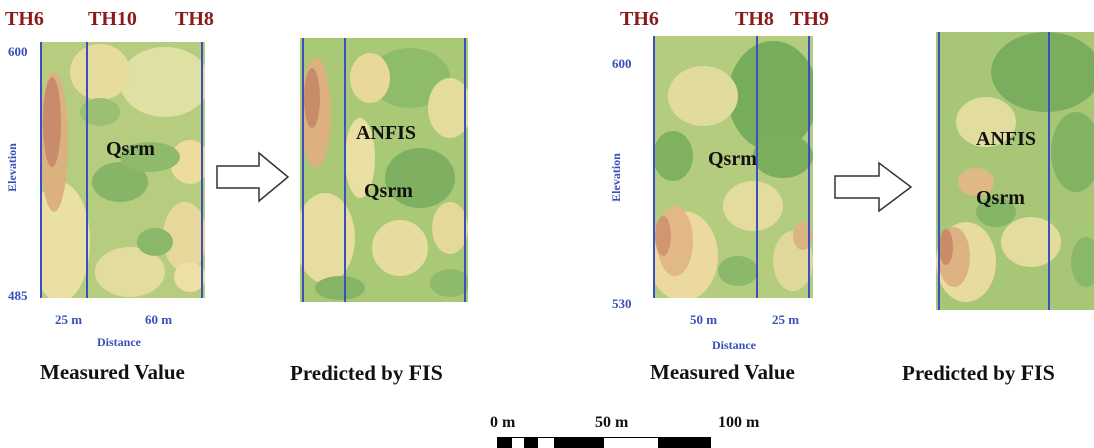 This screenshot has height=448, width=1094. Describe the element at coordinates (69, 319) in the screenshot. I see `distance-tick-1: 25 m` at that location.